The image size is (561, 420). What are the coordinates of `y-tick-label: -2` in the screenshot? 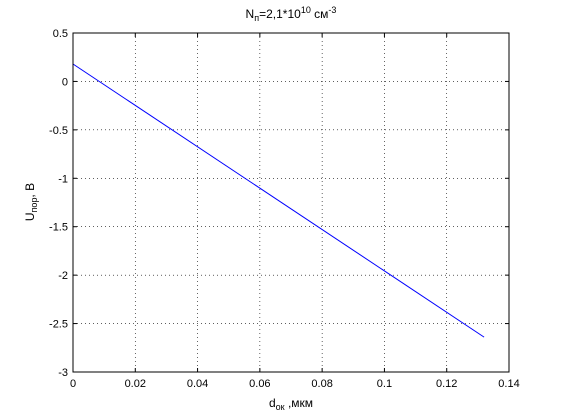 It's located at (63, 276).